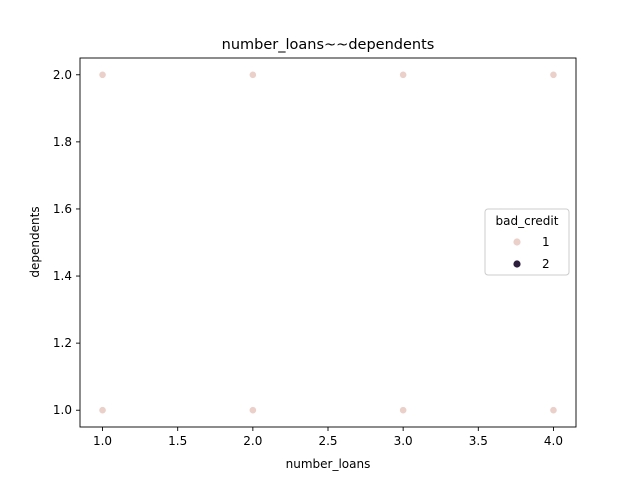  Describe the element at coordinates (328, 464) in the screenshot. I see `x-axis-label: number_loans` at that location.